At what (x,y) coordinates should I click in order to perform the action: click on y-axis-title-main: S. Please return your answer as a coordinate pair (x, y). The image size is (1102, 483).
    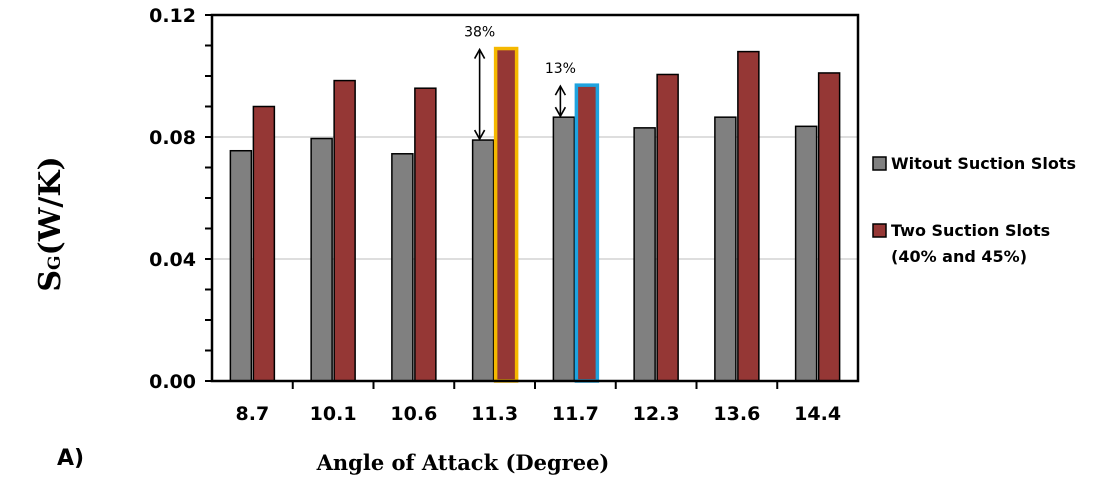
    Looking at the image, I should click on (50, 281).